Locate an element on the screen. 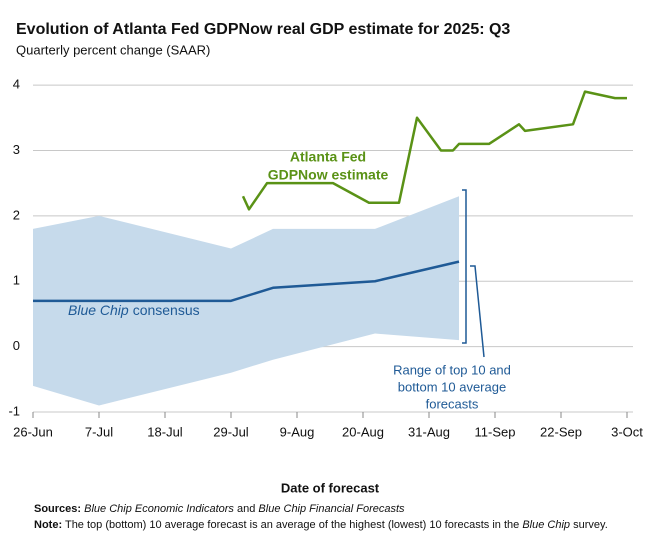  x-tick-label: 18-Jul is located at coordinates (165, 431).